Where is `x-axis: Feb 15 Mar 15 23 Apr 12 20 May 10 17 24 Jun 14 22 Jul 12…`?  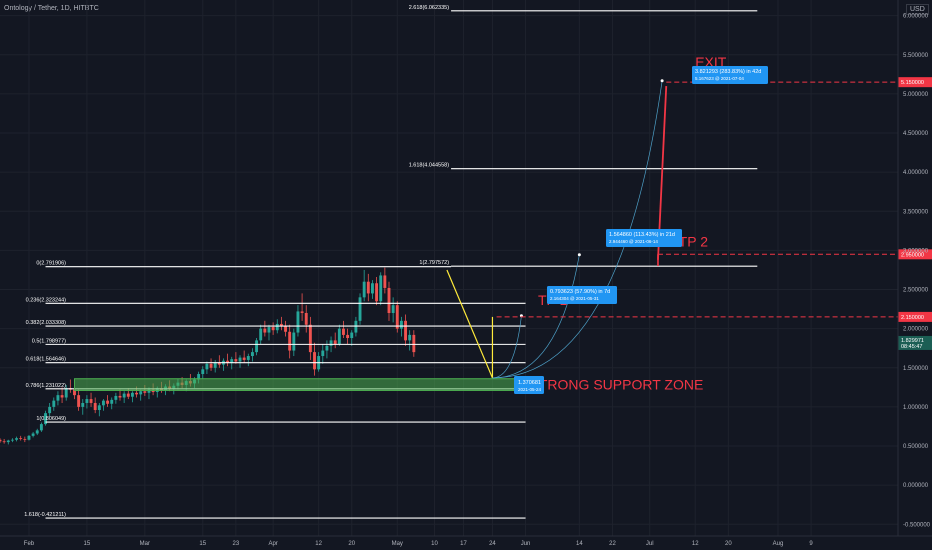 x-axis: Feb 15 Mar 15 23 Apr 12 20 May 10 17 24 Jun 14 22 Jul 12… is located at coordinates (466, 541).